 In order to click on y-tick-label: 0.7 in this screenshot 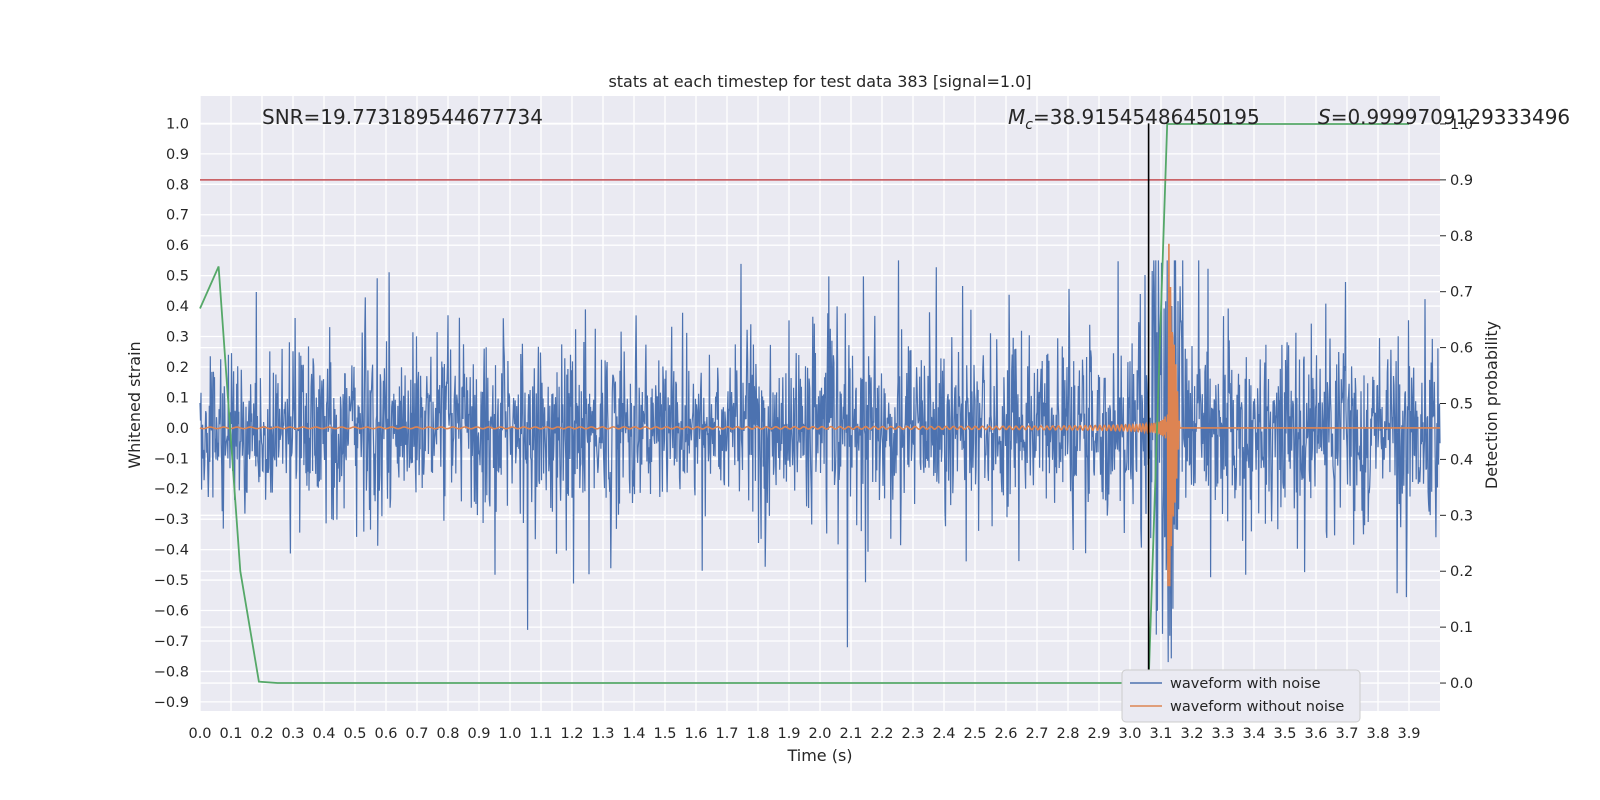, I will do `click(177, 216)`.